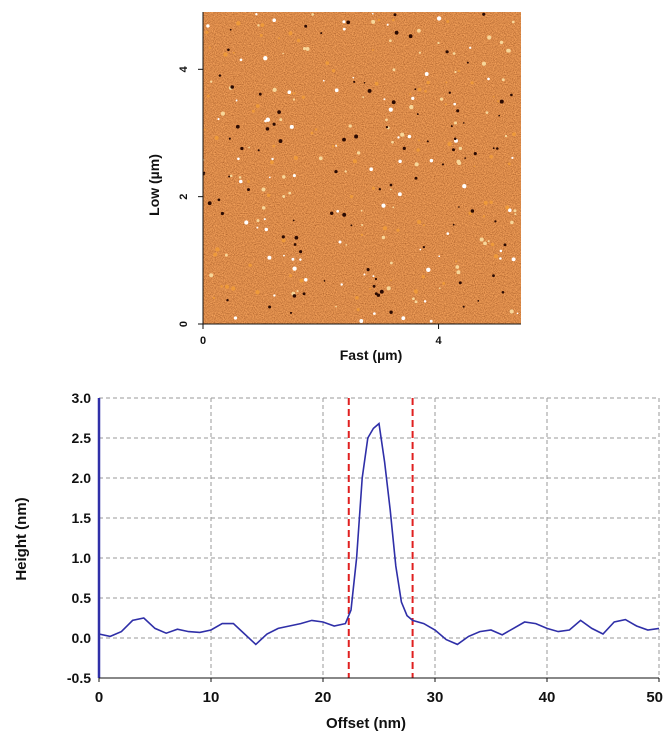 The width and height of the screenshot is (663, 737). What do you see at coordinates (323, 697) in the screenshot?
I see `profile-x-tick-label: 20` at bounding box center [323, 697].